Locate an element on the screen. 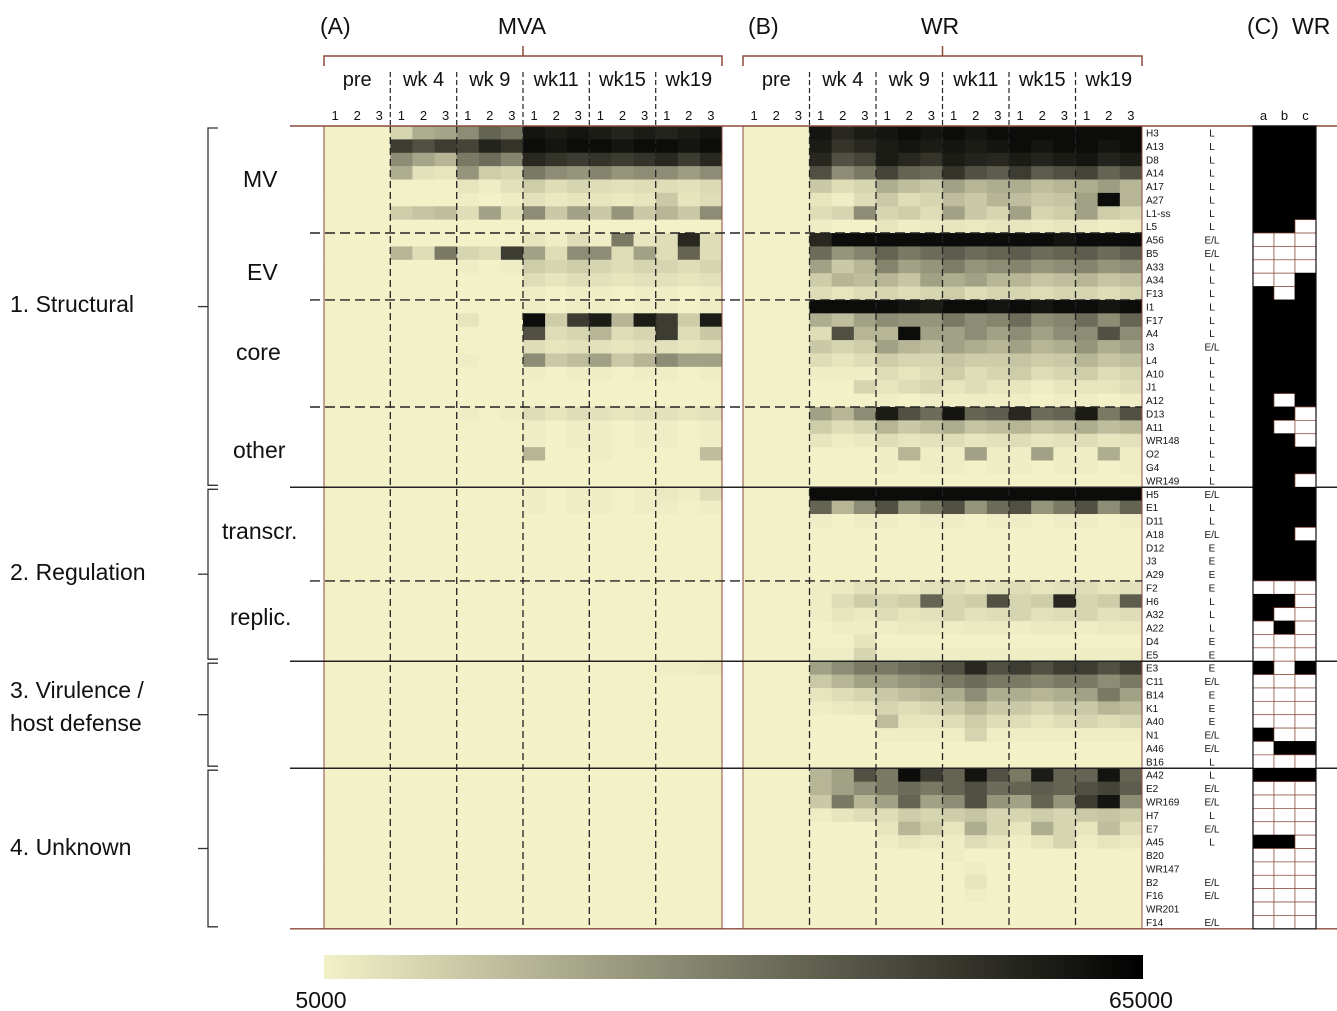 Image resolution: width=1337 pixels, height=1011 pixels. gene-label: A22 is located at coordinates (1155, 629).